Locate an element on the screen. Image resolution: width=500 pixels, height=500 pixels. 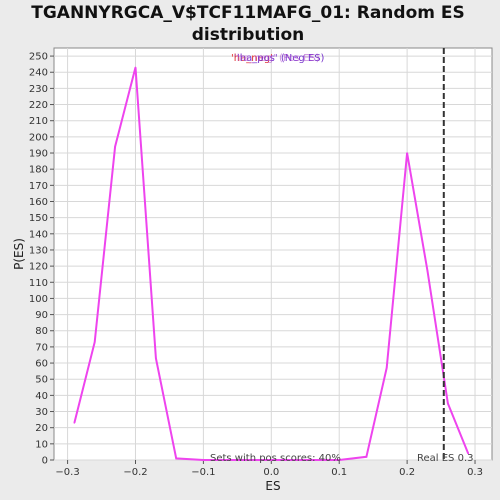
real-es-annotation: Real ES 0.3 is located at coordinates (445, 458).